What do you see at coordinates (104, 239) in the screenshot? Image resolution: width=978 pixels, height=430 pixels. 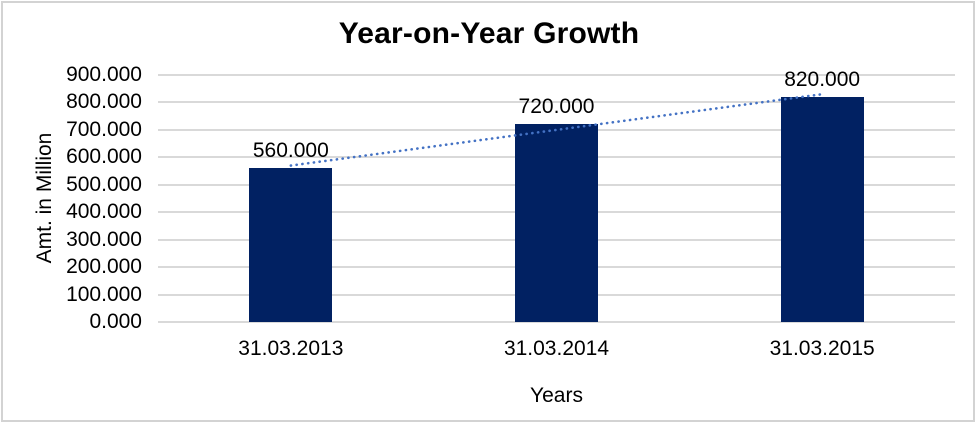 I see `y-tick-label: 300.000` at bounding box center [104, 239].